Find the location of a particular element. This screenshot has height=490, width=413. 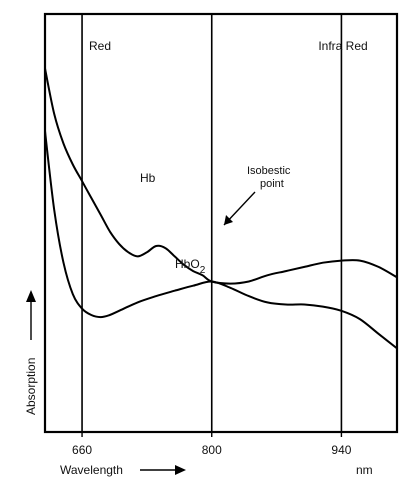

annotation-arrow-head is located at coordinates (228, 220).